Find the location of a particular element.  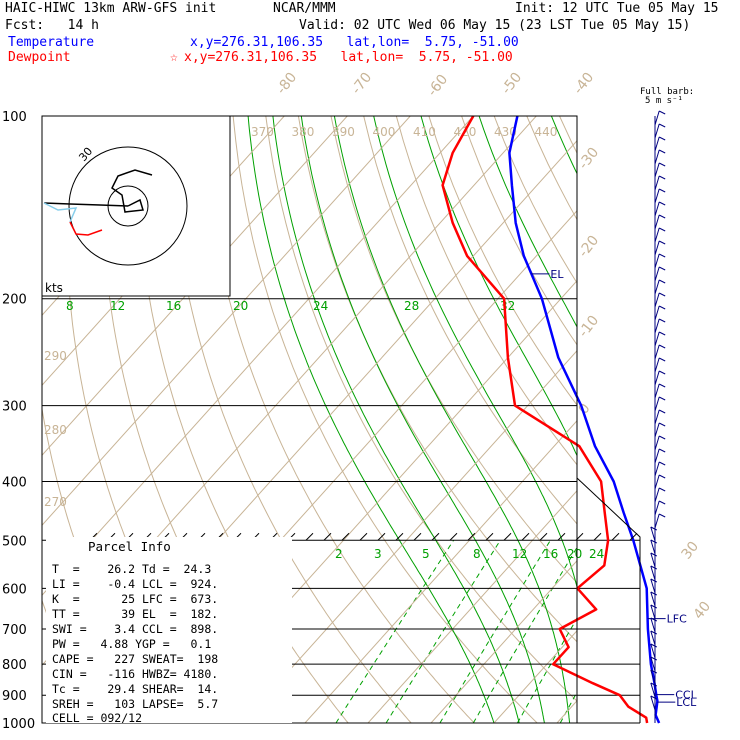

moist-adiabat-label: 24 is located at coordinates (320, 306).